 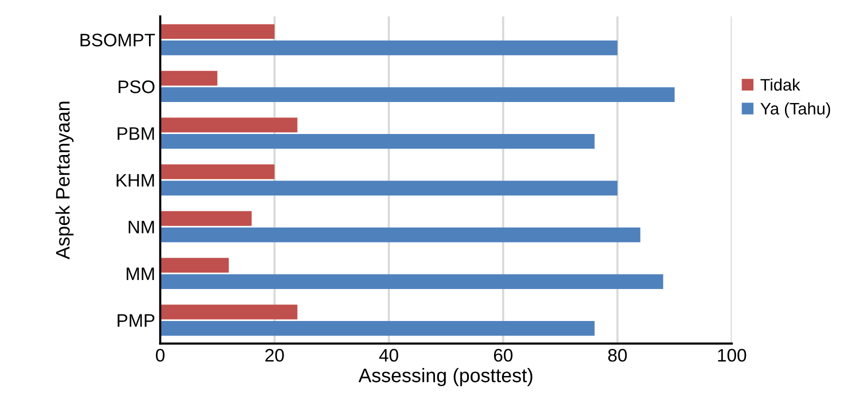 What do you see at coordinates (617, 355) in the screenshot?
I see `x-tick-label: 80` at bounding box center [617, 355].